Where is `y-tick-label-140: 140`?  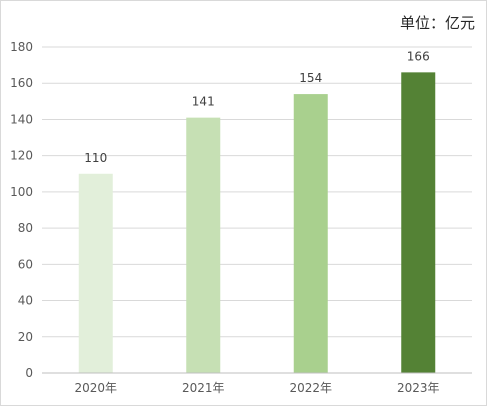 y-tick-label-140: 140 is located at coordinates (21, 119).